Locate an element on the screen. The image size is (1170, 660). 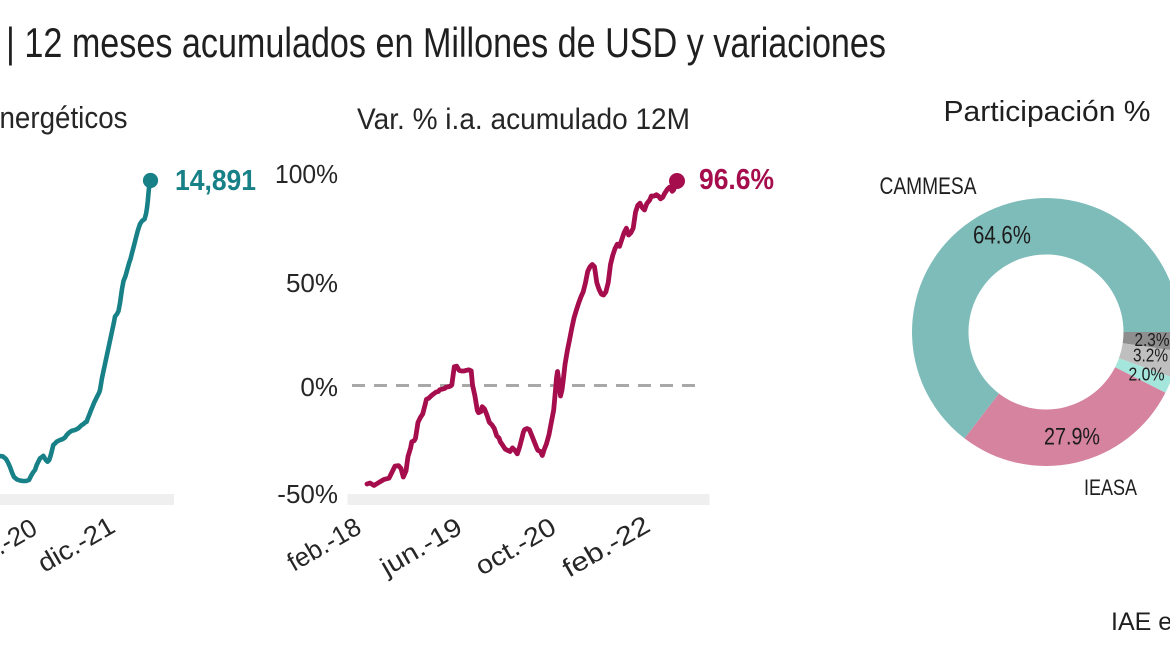
svg-text: 2.0% is located at coordinates (1147, 375).